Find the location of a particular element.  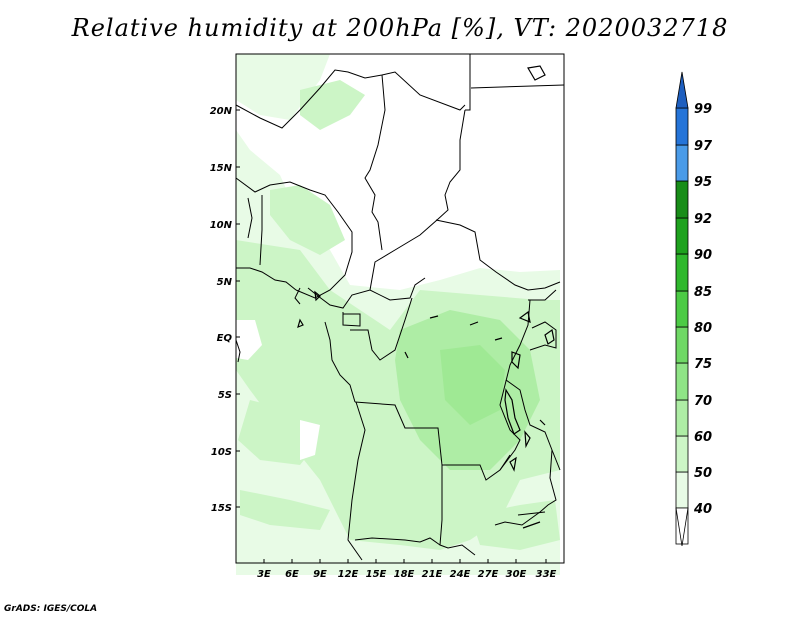

grads-credit: GrADS: IGES/COLA is located at coordinates (51, 609).